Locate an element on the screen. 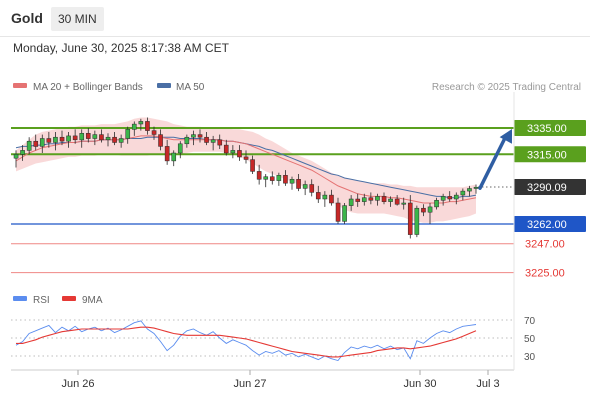 Image resolution: width=590 pixels, height=400 pixels. pivot-level-label-box is located at coordinates (550, 224).